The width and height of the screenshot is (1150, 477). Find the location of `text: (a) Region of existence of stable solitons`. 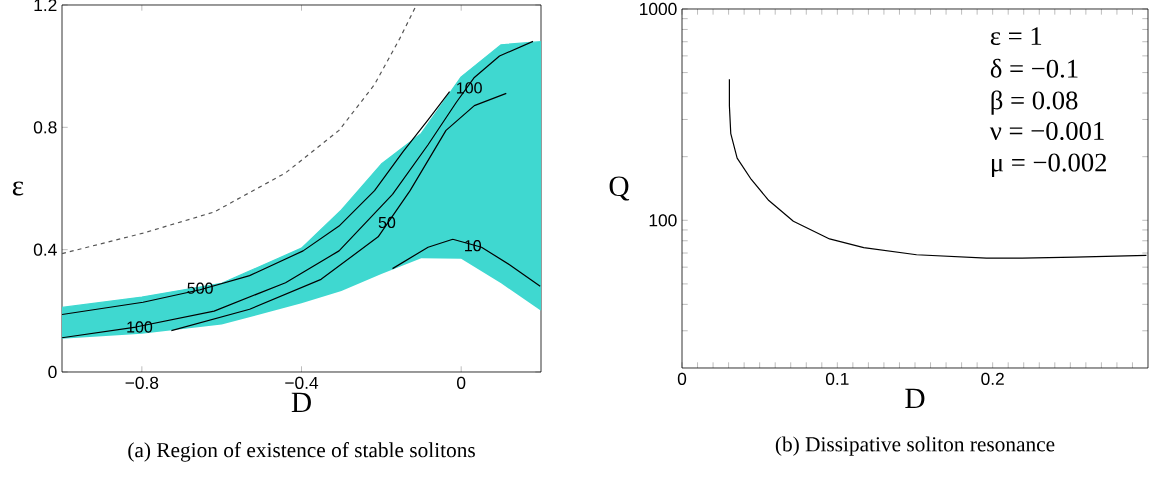

text: (a) Region of existence of stable solitons is located at coordinates (301, 452).